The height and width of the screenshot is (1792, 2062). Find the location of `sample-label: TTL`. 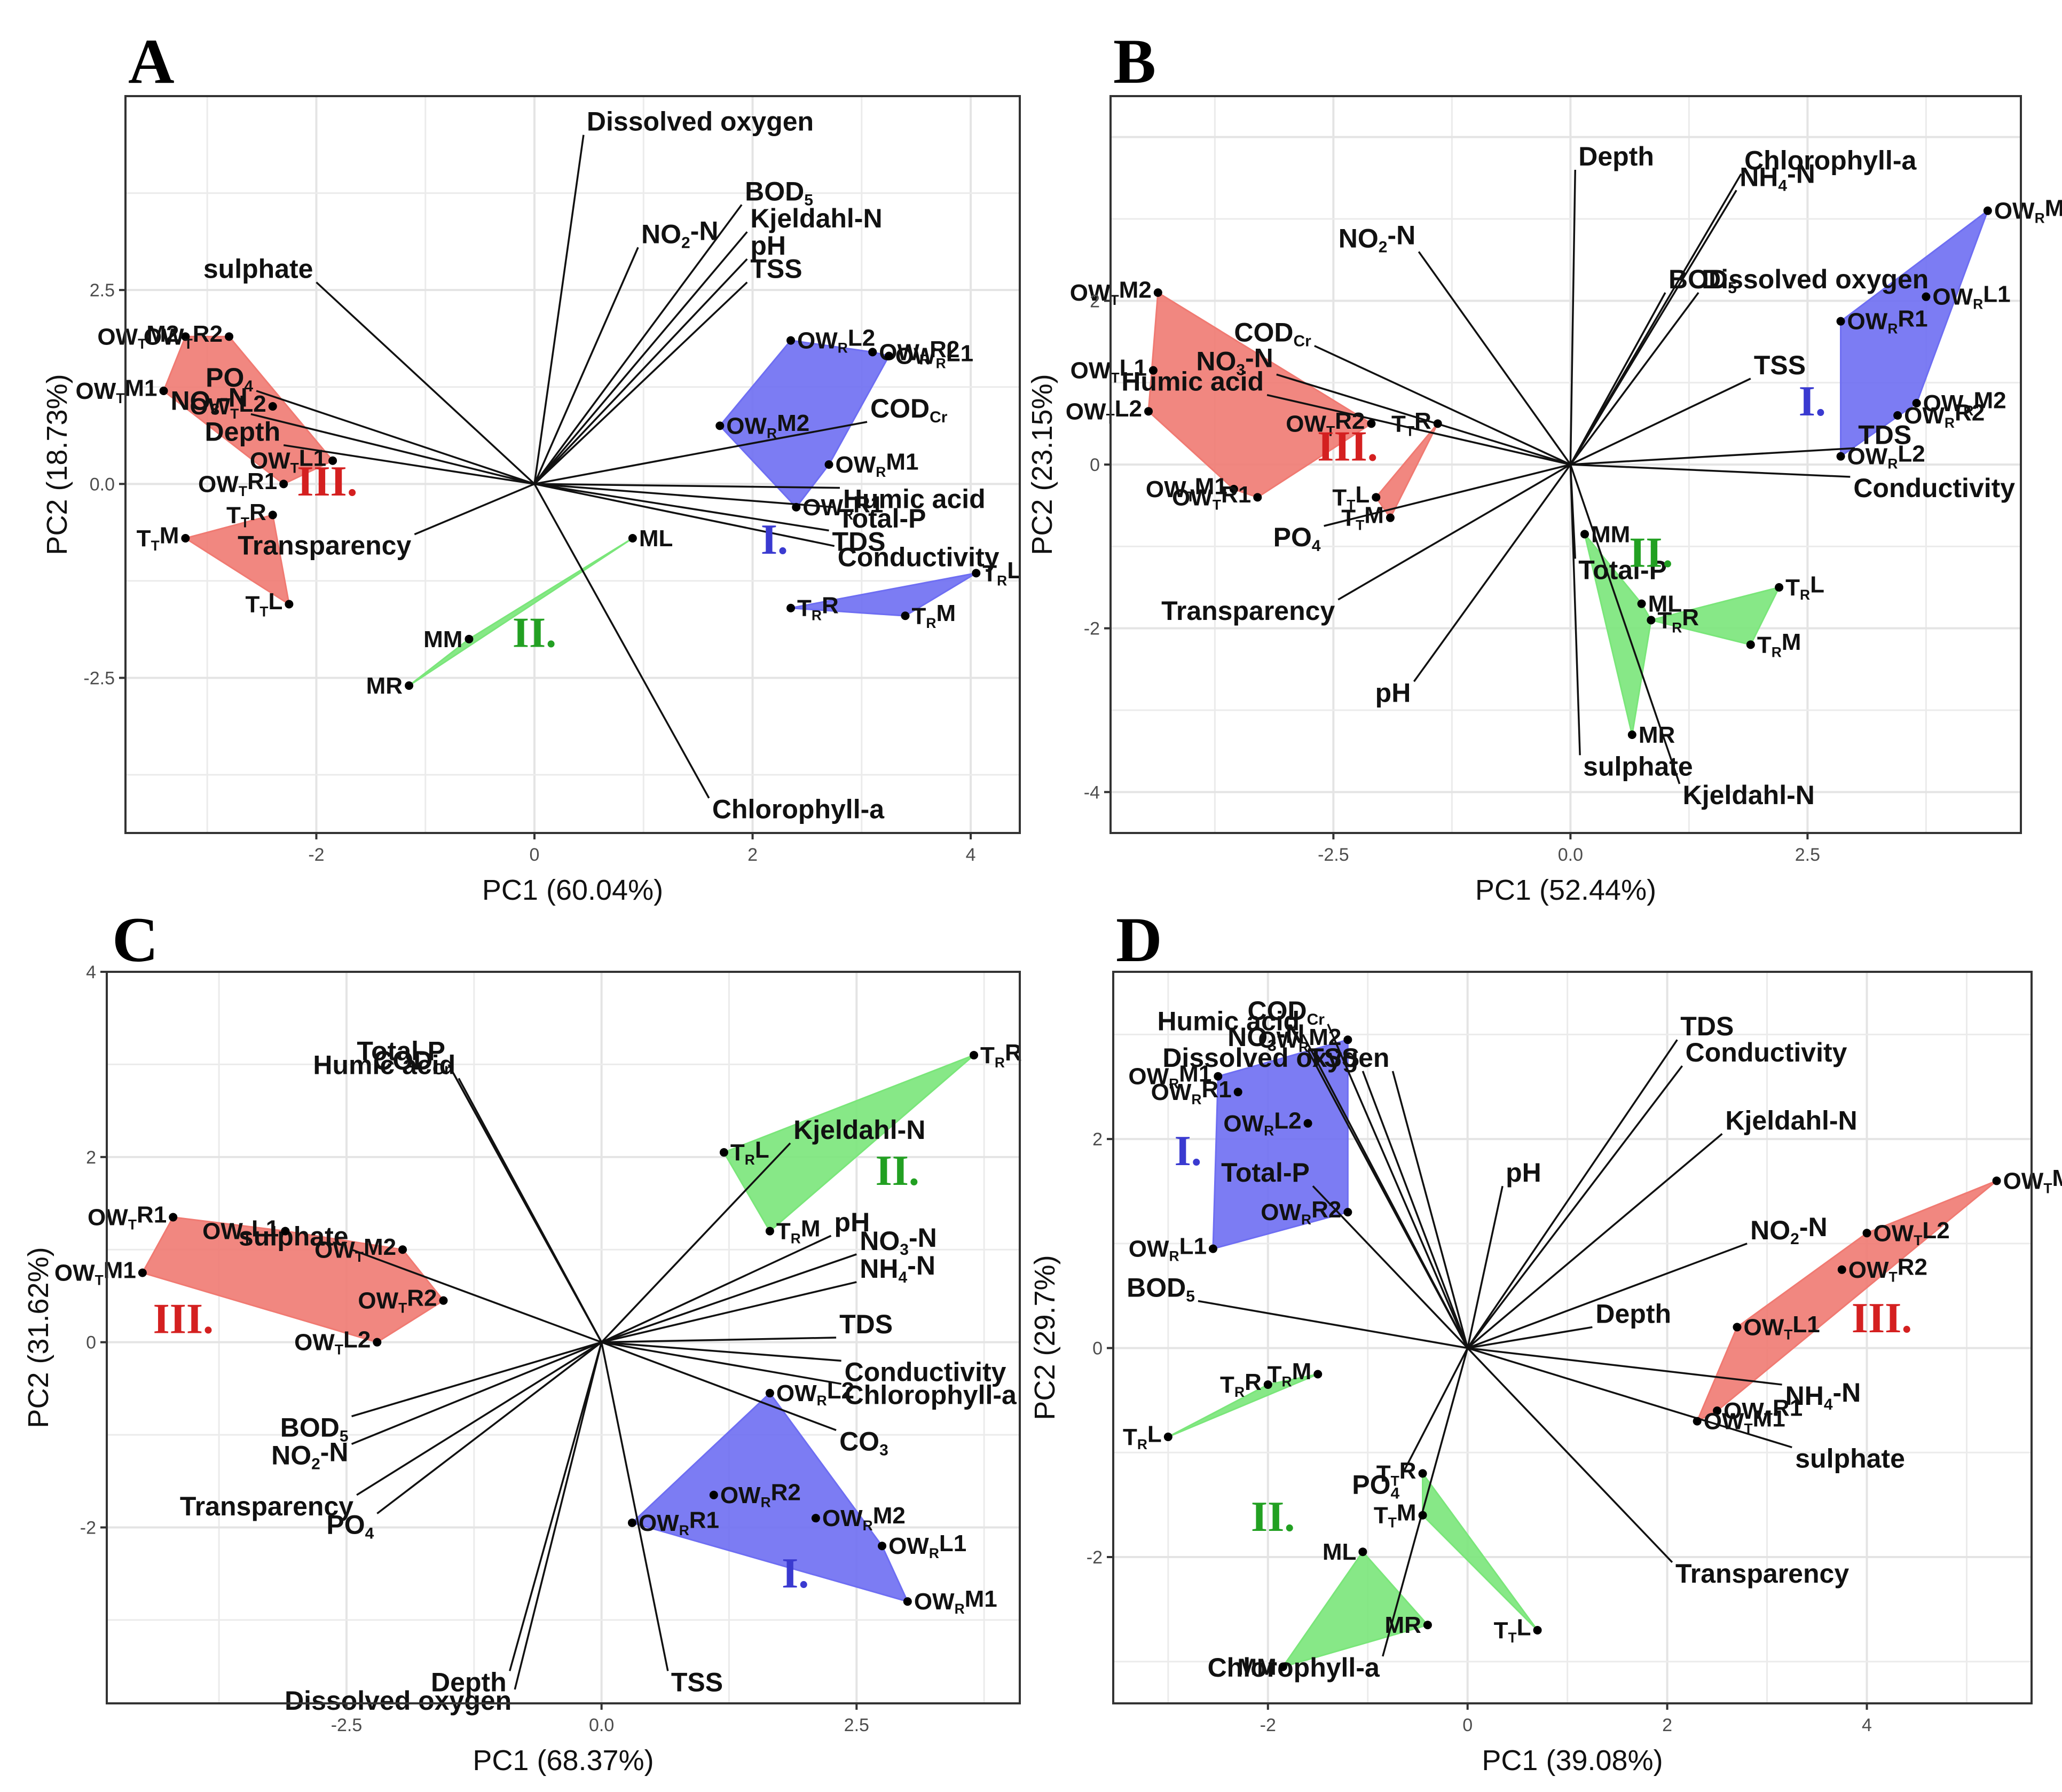

sample-label: TTL is located at coordinates (1512, 1631).